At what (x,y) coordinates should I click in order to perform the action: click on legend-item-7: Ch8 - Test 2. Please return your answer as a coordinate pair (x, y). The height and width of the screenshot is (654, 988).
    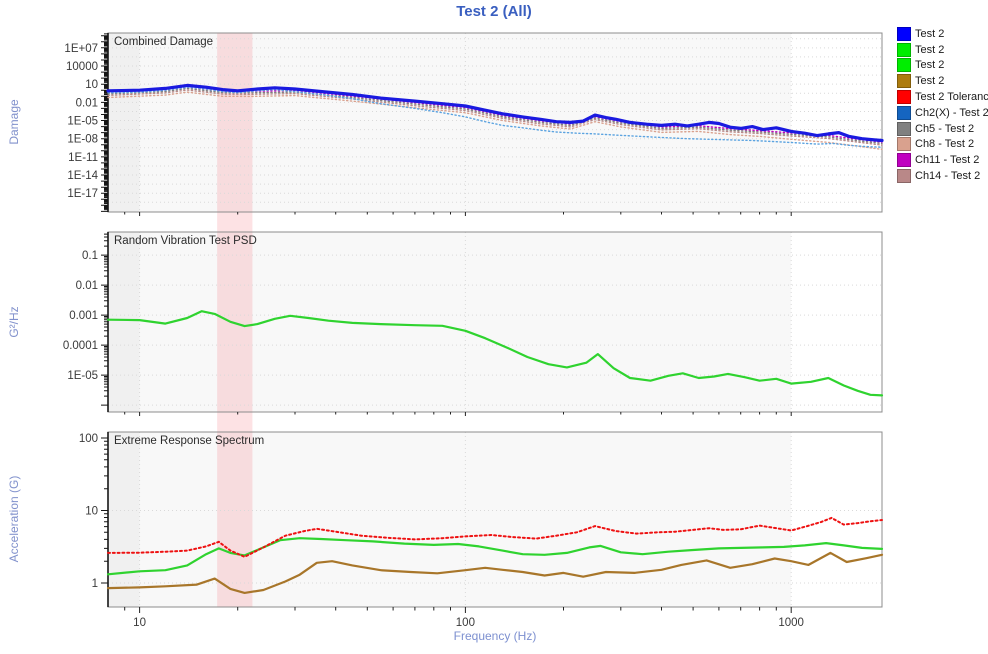
    Looking at the image, I should click on (942, 145).